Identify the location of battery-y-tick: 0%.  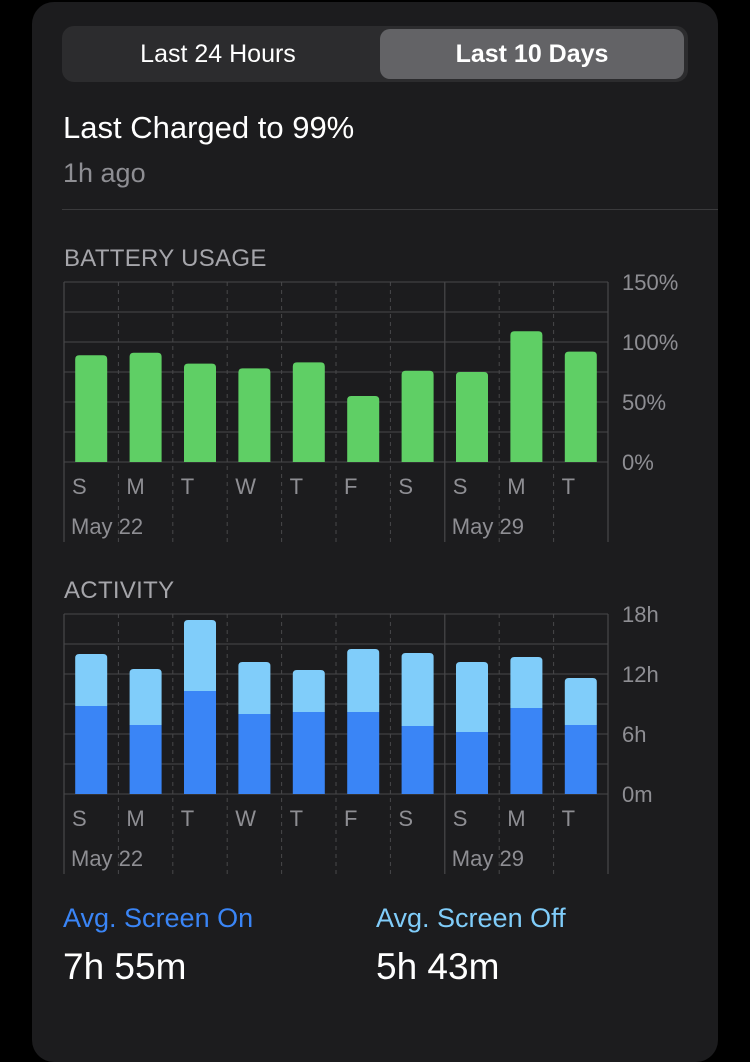
(638, 462).